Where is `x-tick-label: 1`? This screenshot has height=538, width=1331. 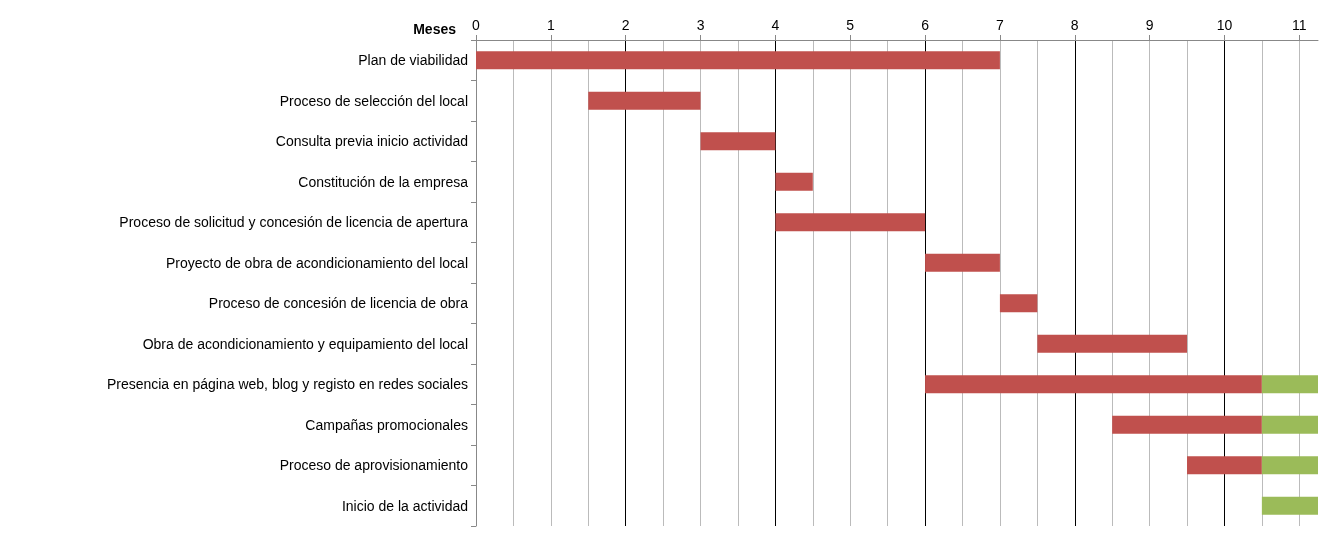
x-tick-label: 1 is located at coordinates (550, 25).